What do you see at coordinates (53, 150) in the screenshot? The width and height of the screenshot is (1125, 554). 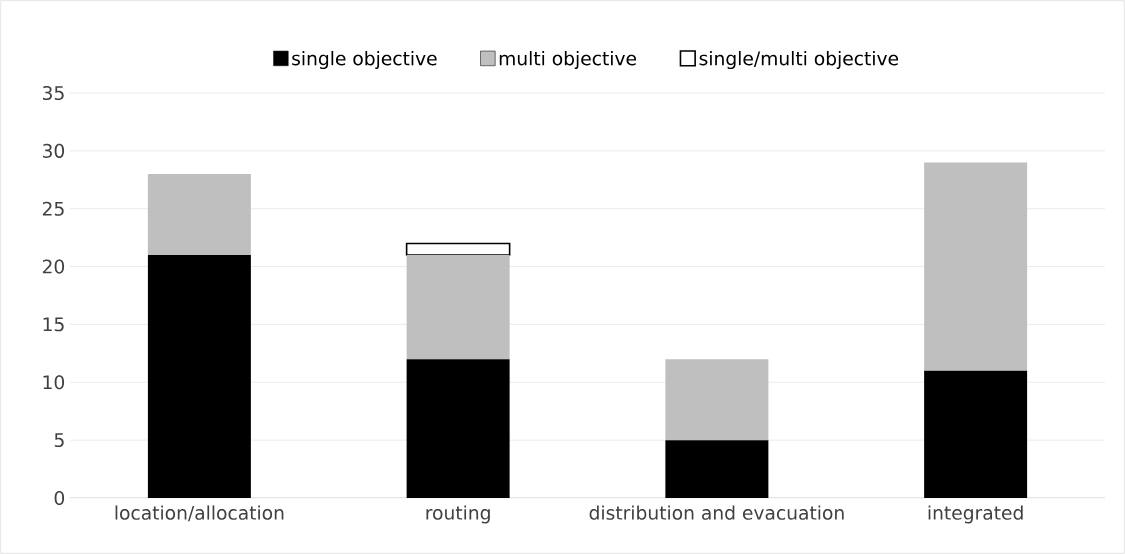 I see `y-tick-label: 30` at bounding box center [53, 150].